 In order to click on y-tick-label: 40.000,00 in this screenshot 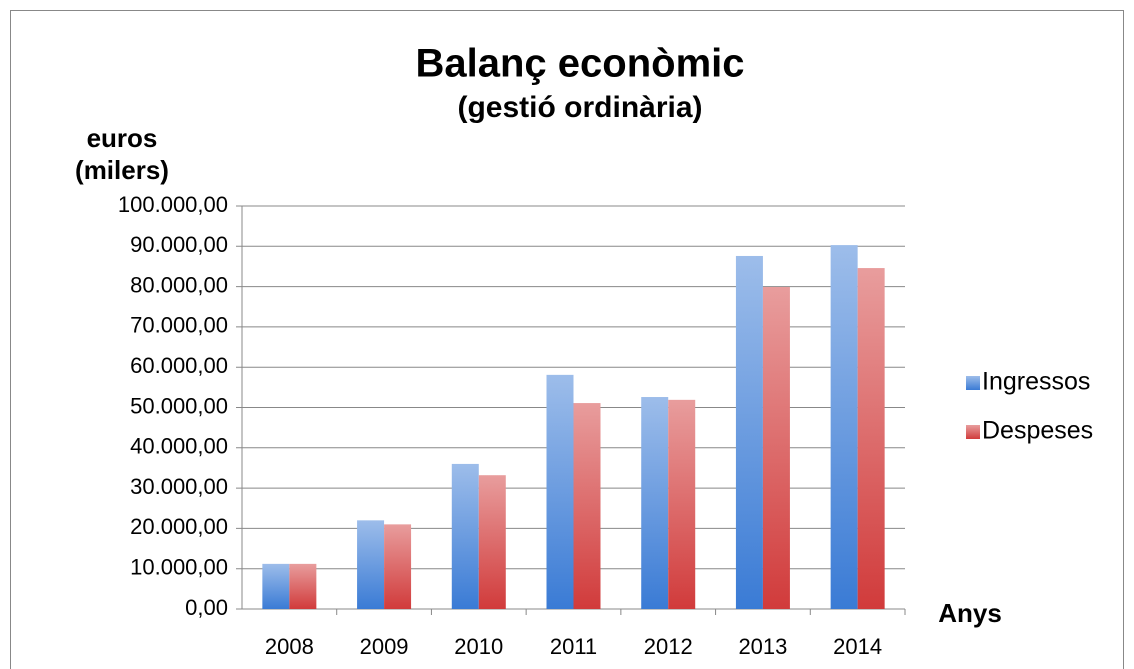, I will do `click(179, 446)`.